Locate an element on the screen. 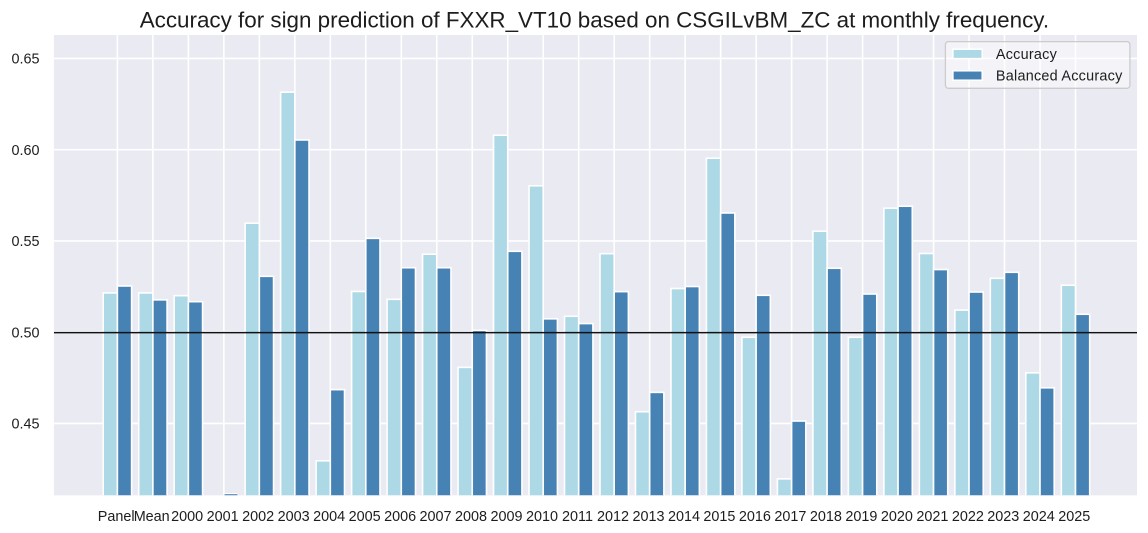  svg-text: 2003 is located at coordinates (294, 517).